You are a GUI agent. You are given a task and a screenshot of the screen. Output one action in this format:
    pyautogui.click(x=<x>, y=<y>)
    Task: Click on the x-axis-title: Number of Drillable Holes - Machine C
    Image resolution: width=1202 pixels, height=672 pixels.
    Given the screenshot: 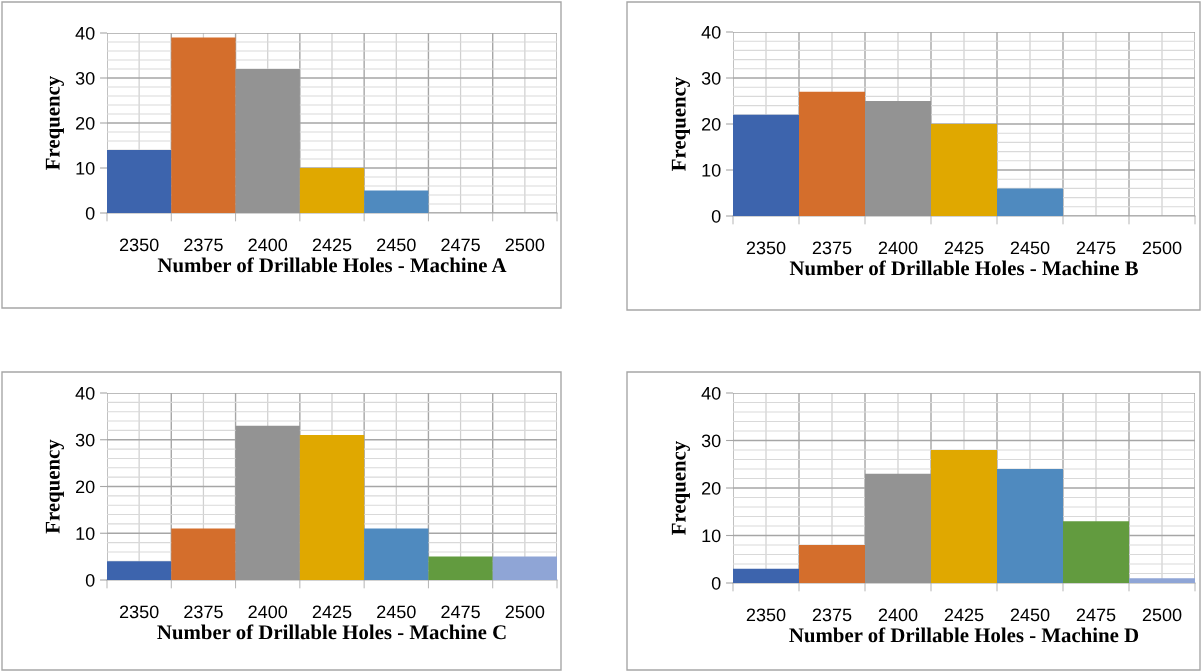 What is the action you would take?
    pyautogui.click(x=331, y=632)
    